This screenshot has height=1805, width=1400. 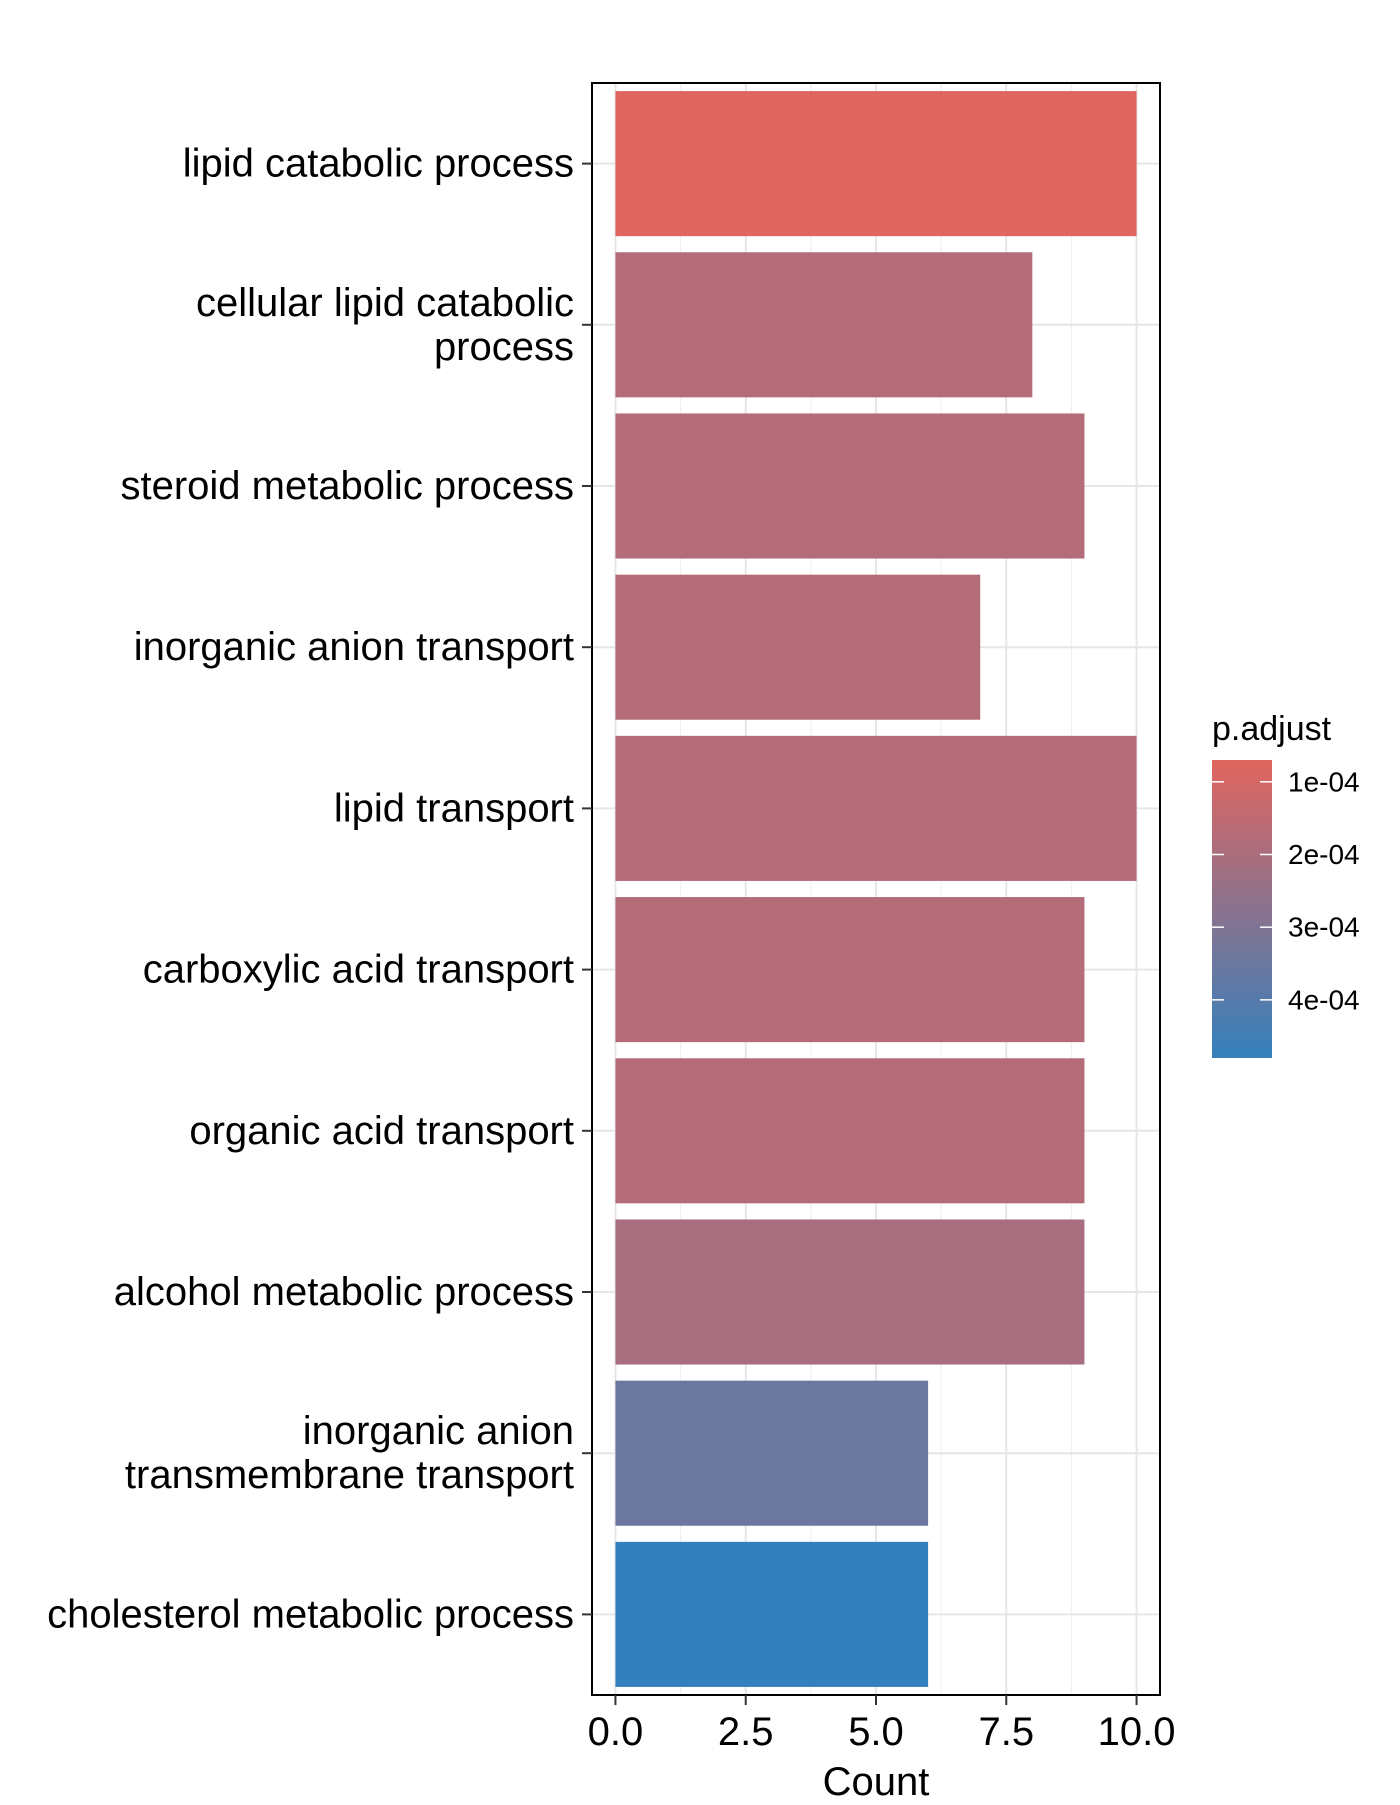 I want to click on y-tick-label: lipid transport, so click(x=454, y=808).